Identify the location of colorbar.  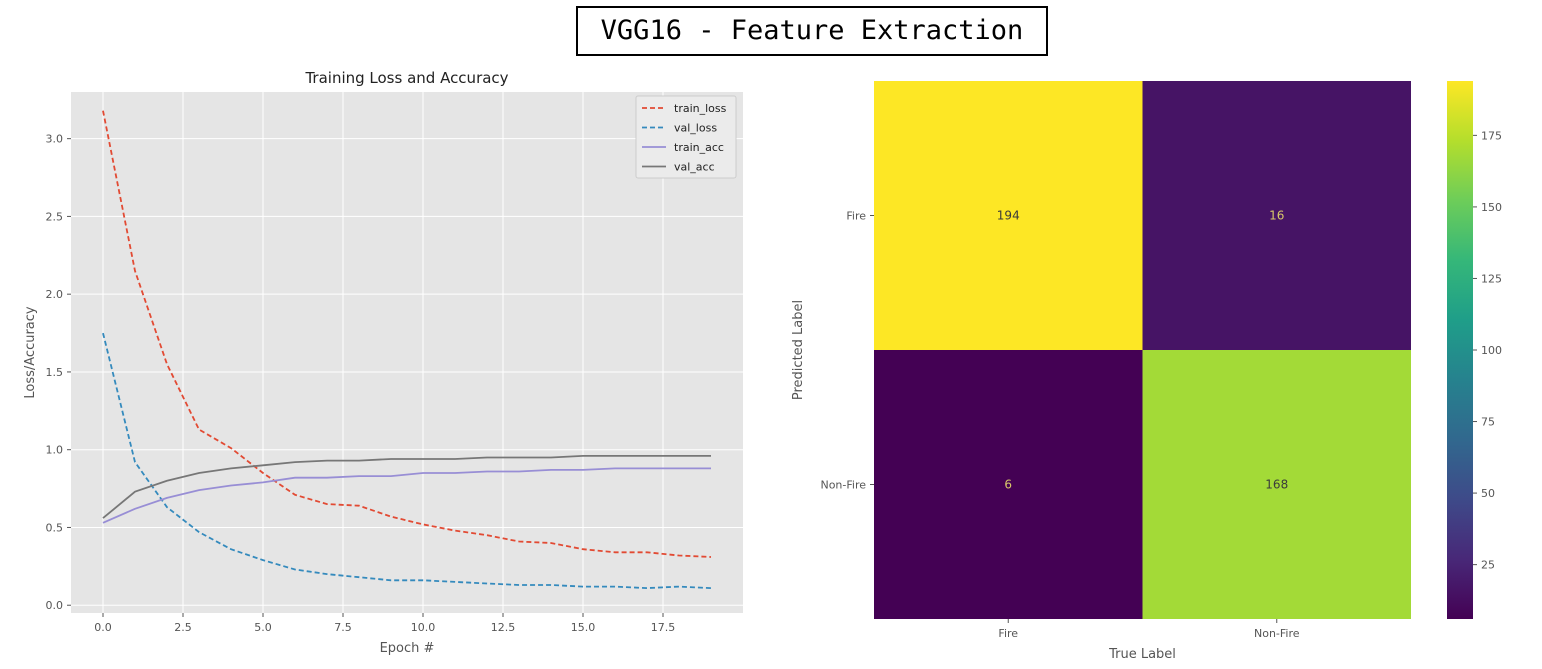
(1460, 350).